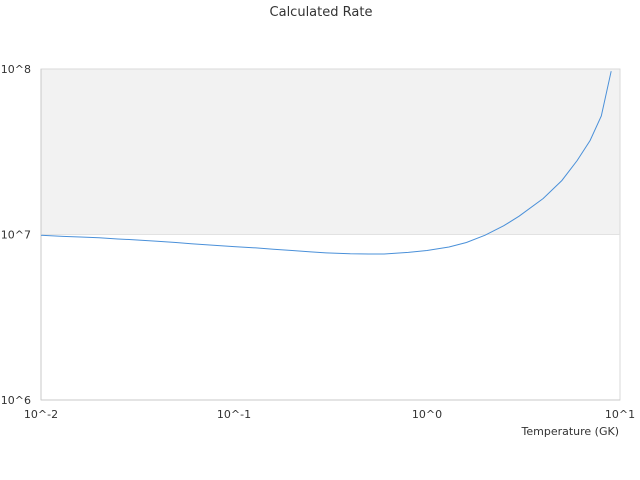 The width and height of the screenshot is (640, 480). I want to click on x-tick-label: 10^-2, so click(41, 414).